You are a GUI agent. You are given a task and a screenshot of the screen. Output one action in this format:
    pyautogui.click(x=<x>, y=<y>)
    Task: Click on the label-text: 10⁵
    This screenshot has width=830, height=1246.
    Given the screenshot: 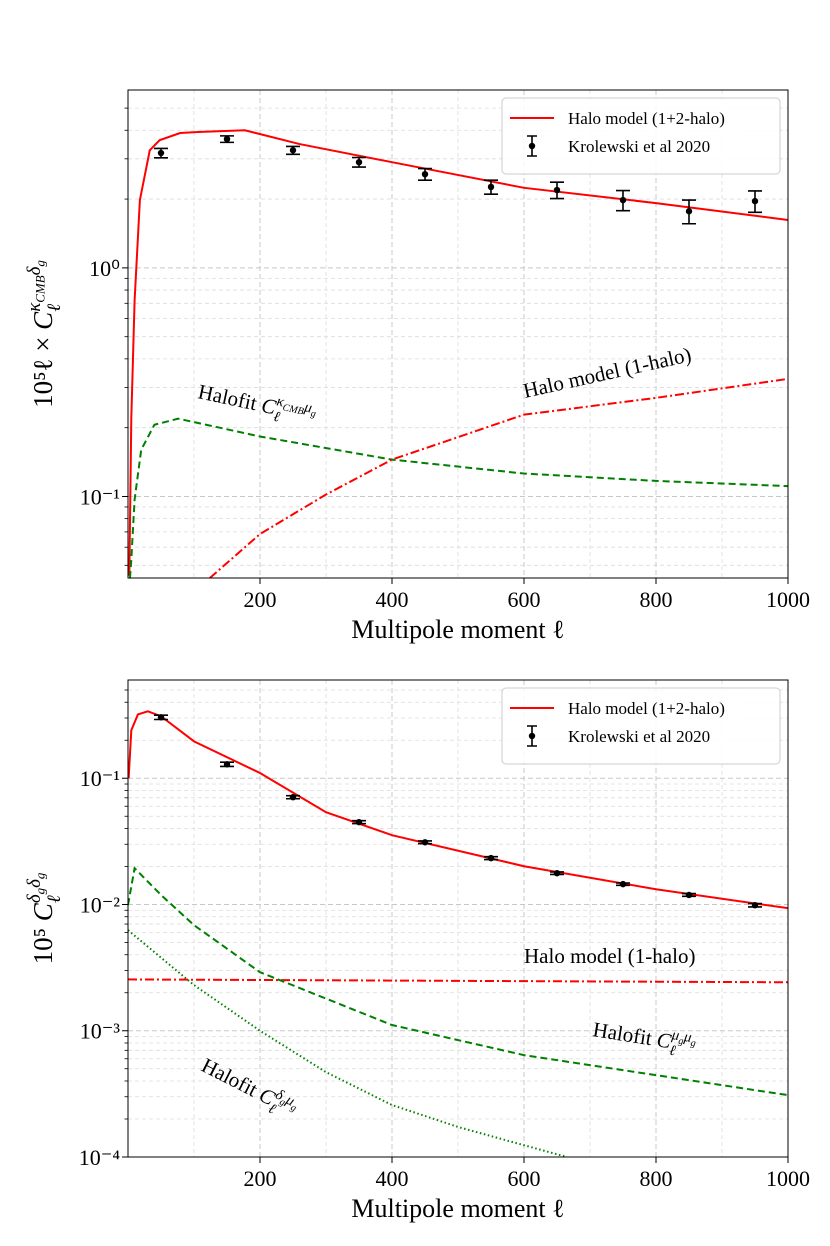 What is the action you would take?
    pyautogui.click(x=43, y=946)
    